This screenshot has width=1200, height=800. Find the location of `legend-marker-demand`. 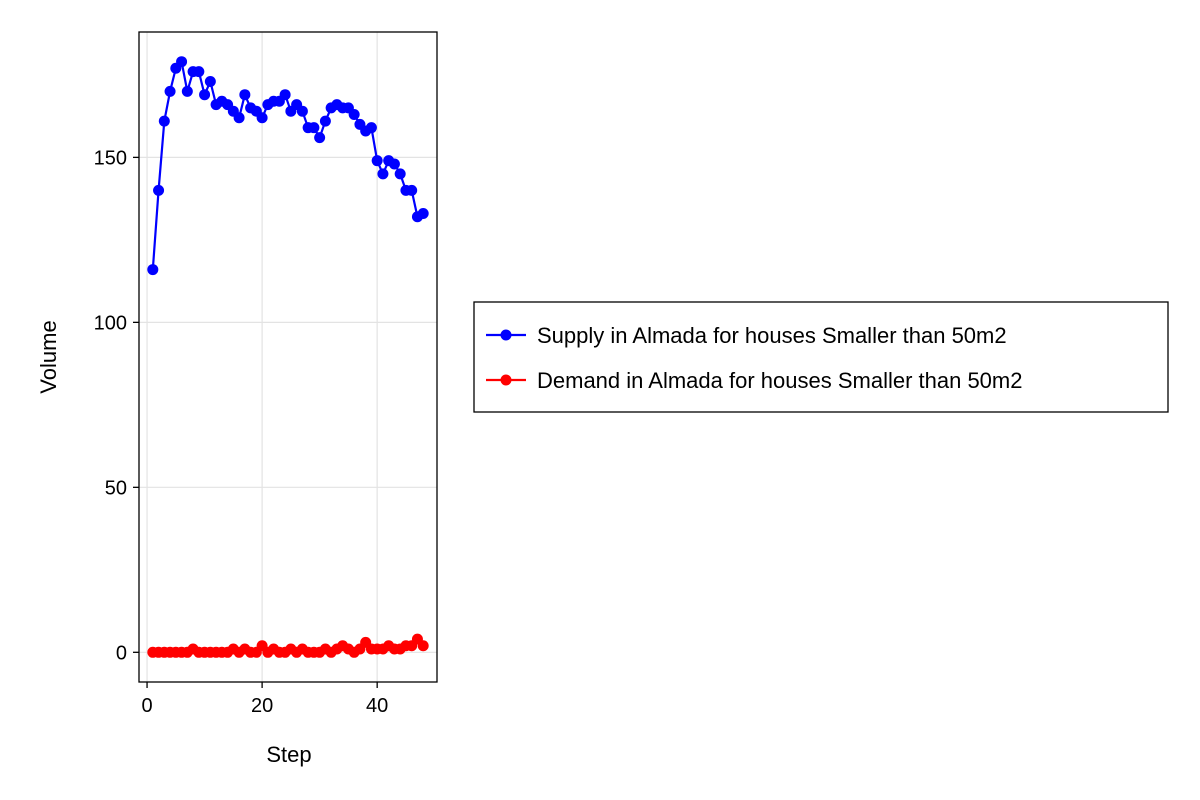

legend-marker-demand is located at coordinates (506, 380).